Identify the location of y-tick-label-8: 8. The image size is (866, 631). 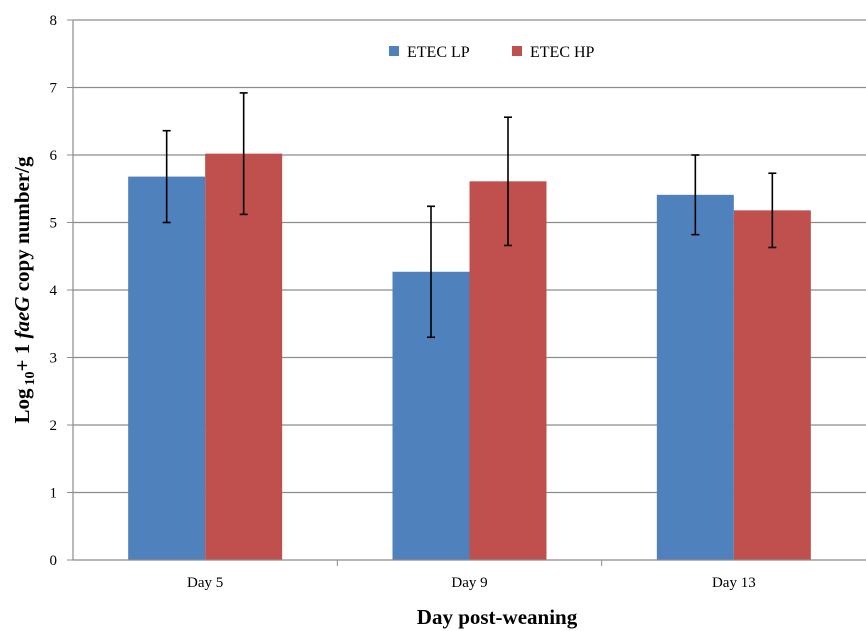
(54, 21).